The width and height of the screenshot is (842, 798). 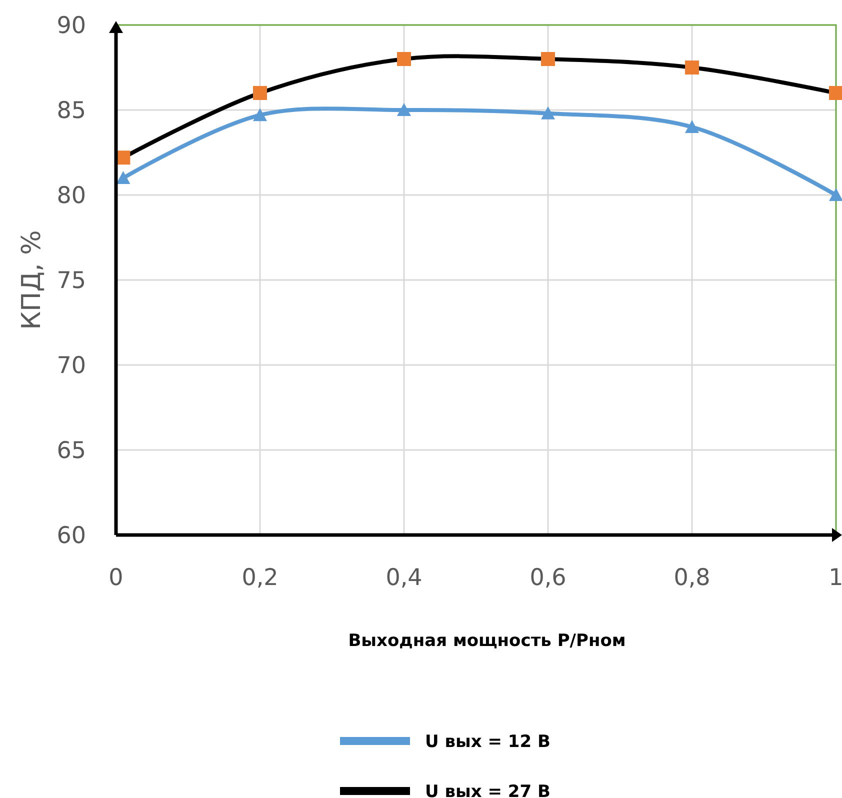 I want to click on y-tick-label: 80, so click(x=71, y=196).